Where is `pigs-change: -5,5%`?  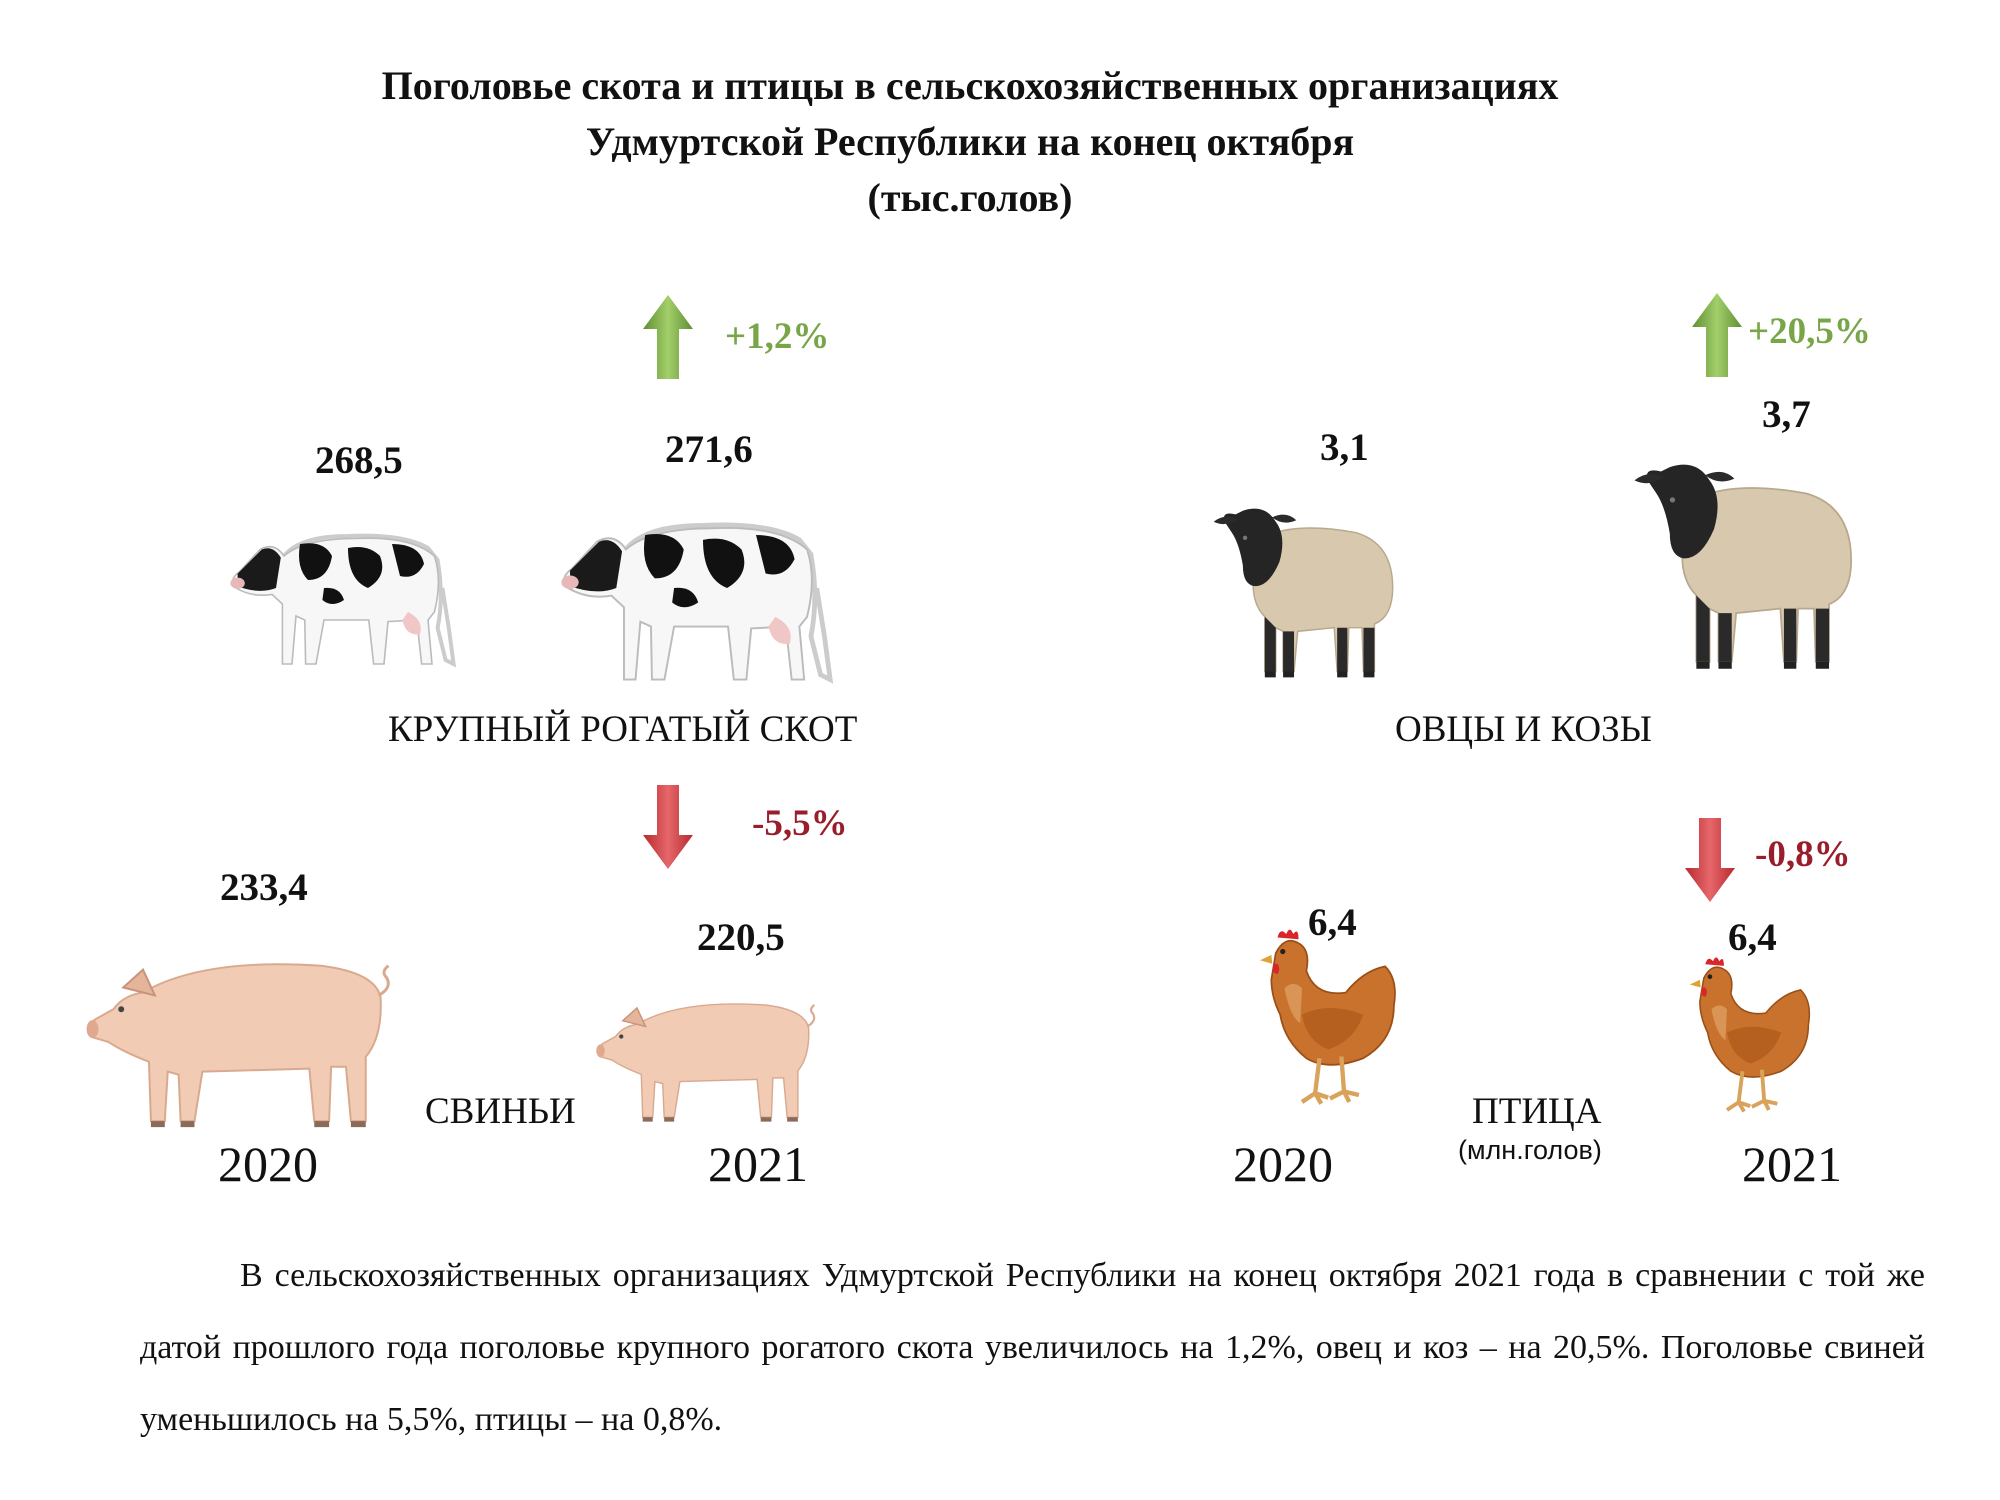
pigs-change: -5,5% is located at coordinates (800, 823).